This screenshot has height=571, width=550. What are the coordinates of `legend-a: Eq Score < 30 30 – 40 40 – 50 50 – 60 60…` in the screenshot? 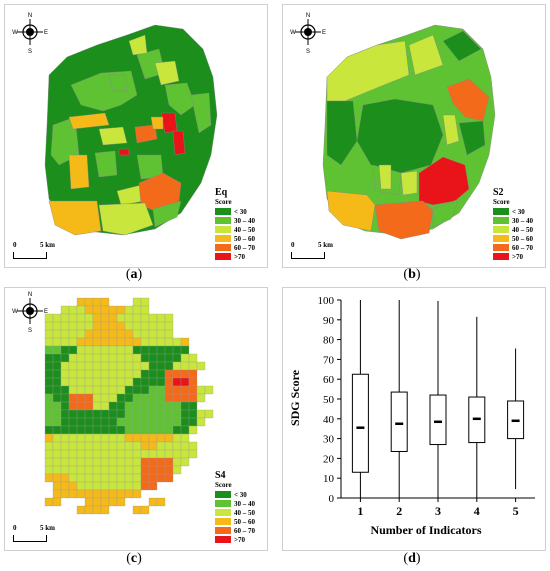 It's located at (235, 224).